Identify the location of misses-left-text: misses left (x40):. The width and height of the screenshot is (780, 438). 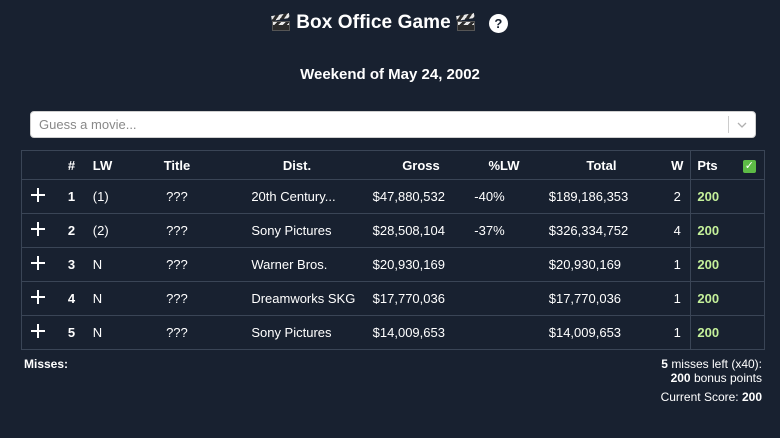
(716, 364).